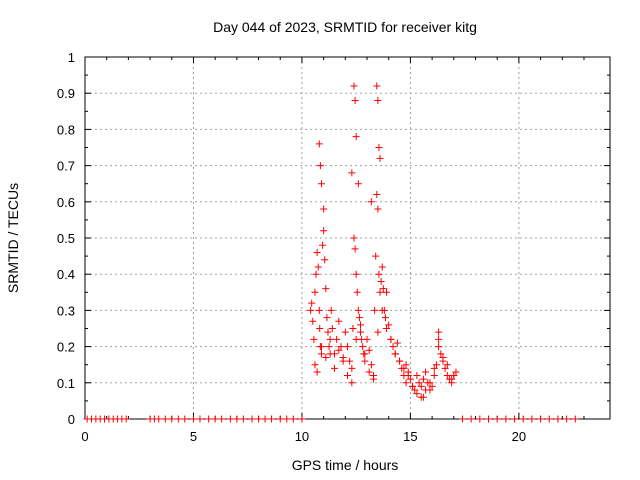 Image resolution: width=640 pixels, height=480 pixels. I want to click on y-tick-label: 0.6, so click(66, 202).